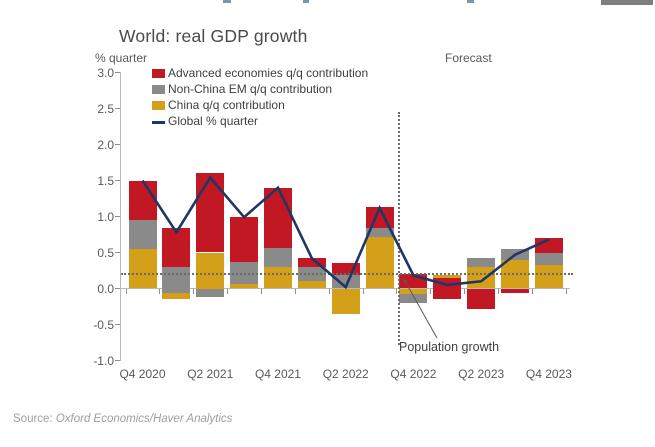 The image size is (655, 447). I want to click on legend-label: Global % quarter, so click(213, 121).